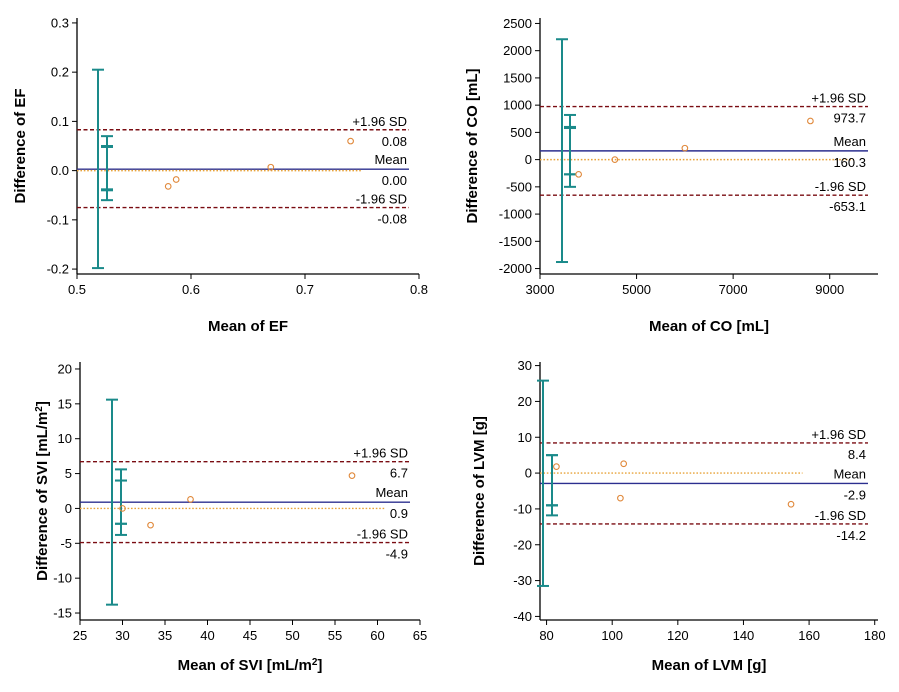 This screenshot has width=899, height=692. I want to click on x-tick-label: 25, so click(80, 635).